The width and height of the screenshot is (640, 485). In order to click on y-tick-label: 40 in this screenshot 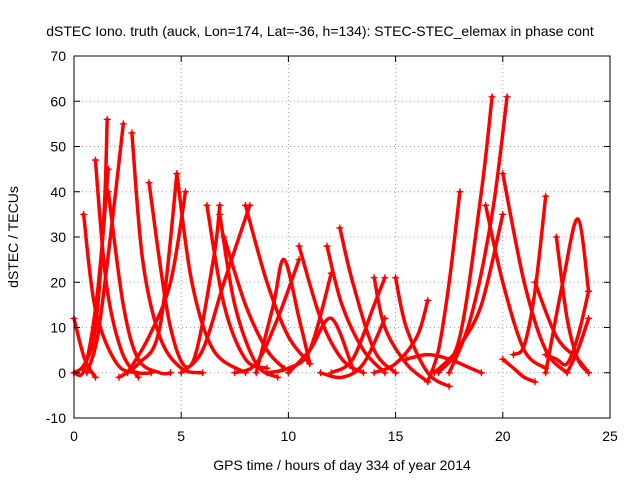, I will do `click(58, 192)`.